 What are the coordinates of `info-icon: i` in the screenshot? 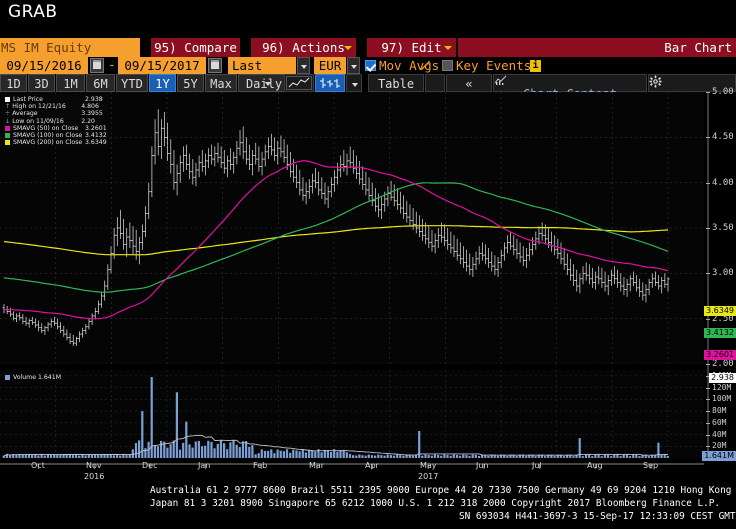 It's located at (535, 66).